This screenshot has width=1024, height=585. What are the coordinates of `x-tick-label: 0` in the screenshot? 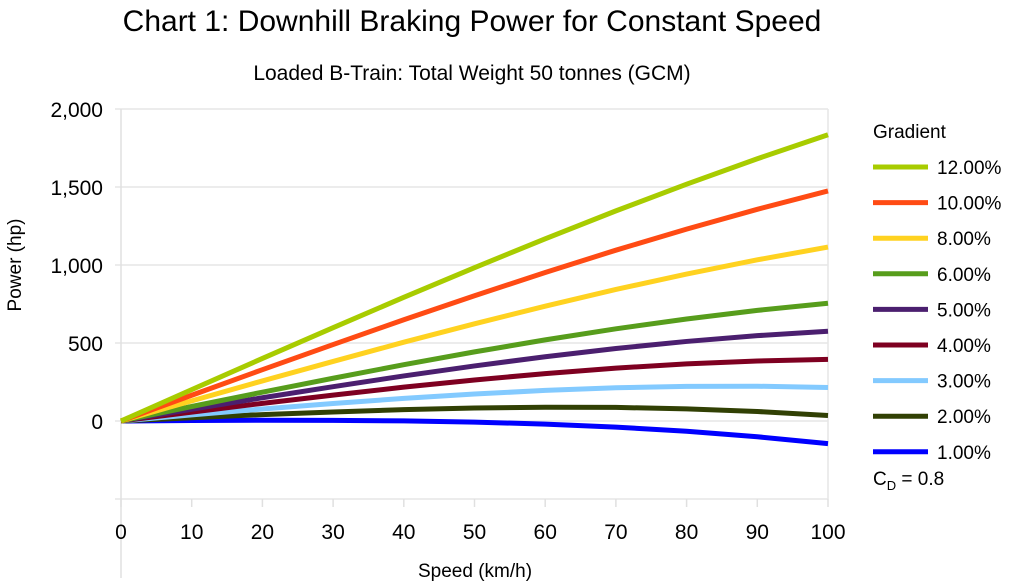 It's located at (121, 532).